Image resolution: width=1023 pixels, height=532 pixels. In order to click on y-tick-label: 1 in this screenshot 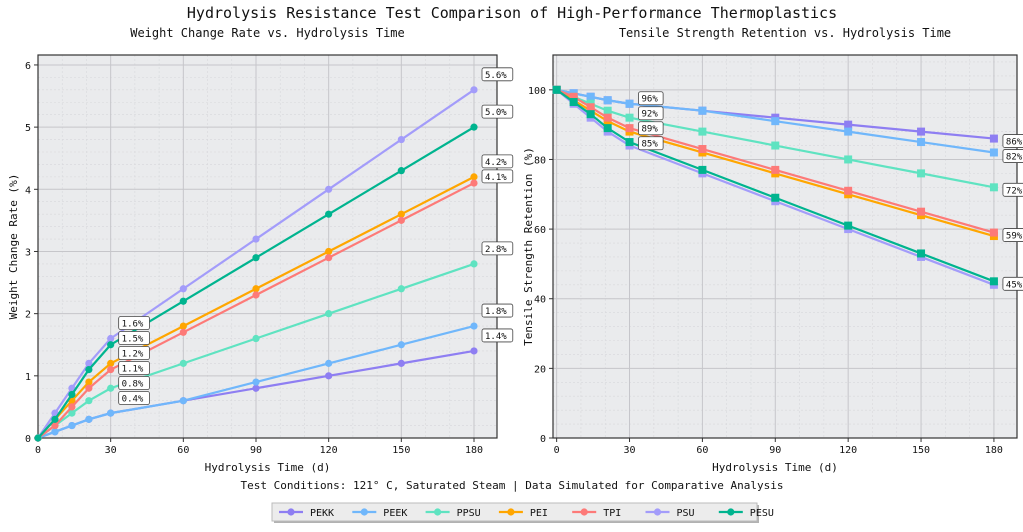, I will do `click(28, 377)`.